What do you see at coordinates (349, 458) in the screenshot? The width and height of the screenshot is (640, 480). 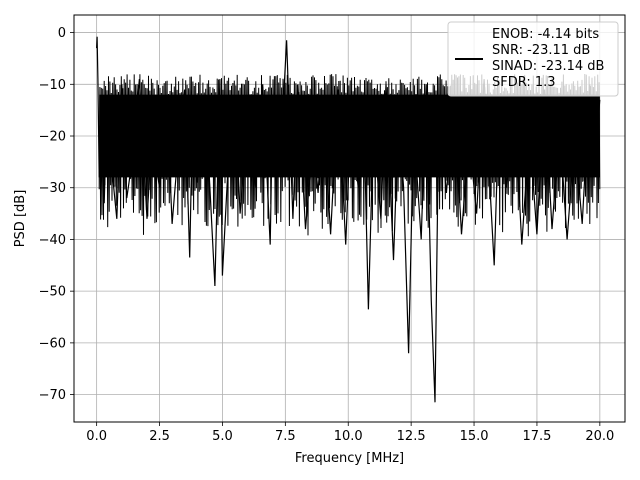 I see `x-axis-label: Frequency [MHz]` at bounding box center [349, 458].